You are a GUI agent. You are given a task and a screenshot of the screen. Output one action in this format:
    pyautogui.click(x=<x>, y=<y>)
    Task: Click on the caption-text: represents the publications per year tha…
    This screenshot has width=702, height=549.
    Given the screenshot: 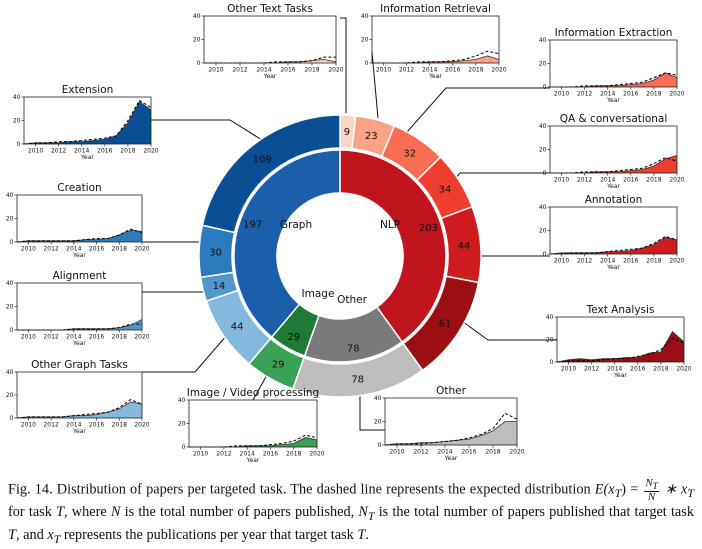 What is the action you would take?
    pyautogui.click(x=209, y=535)
    